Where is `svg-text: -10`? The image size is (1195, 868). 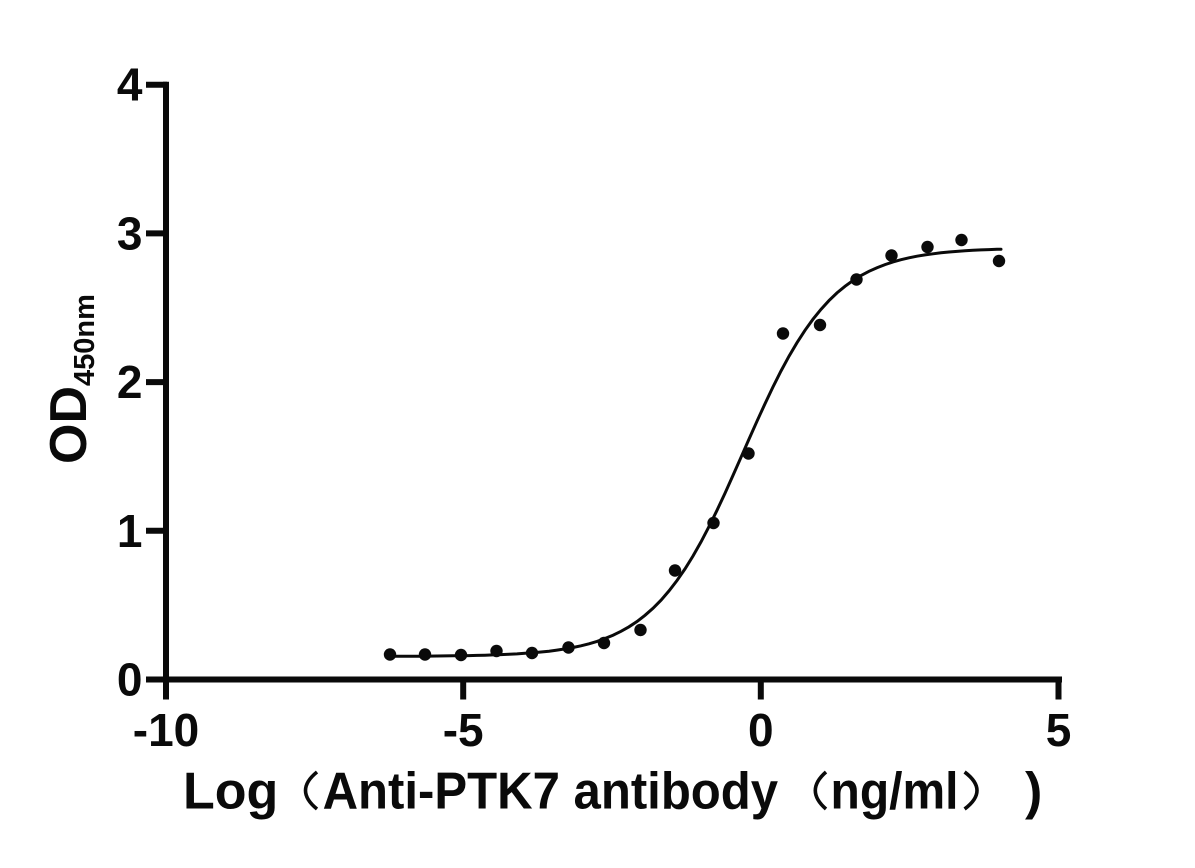 svg-text: -10 is located at coordinates (166, 730).